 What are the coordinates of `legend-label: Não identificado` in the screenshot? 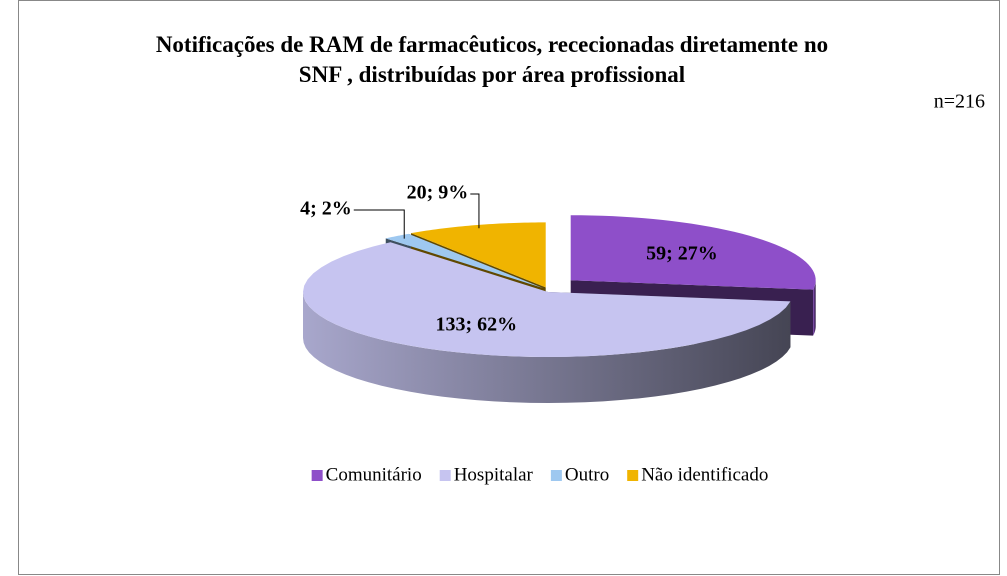 It's located at (704, 474).